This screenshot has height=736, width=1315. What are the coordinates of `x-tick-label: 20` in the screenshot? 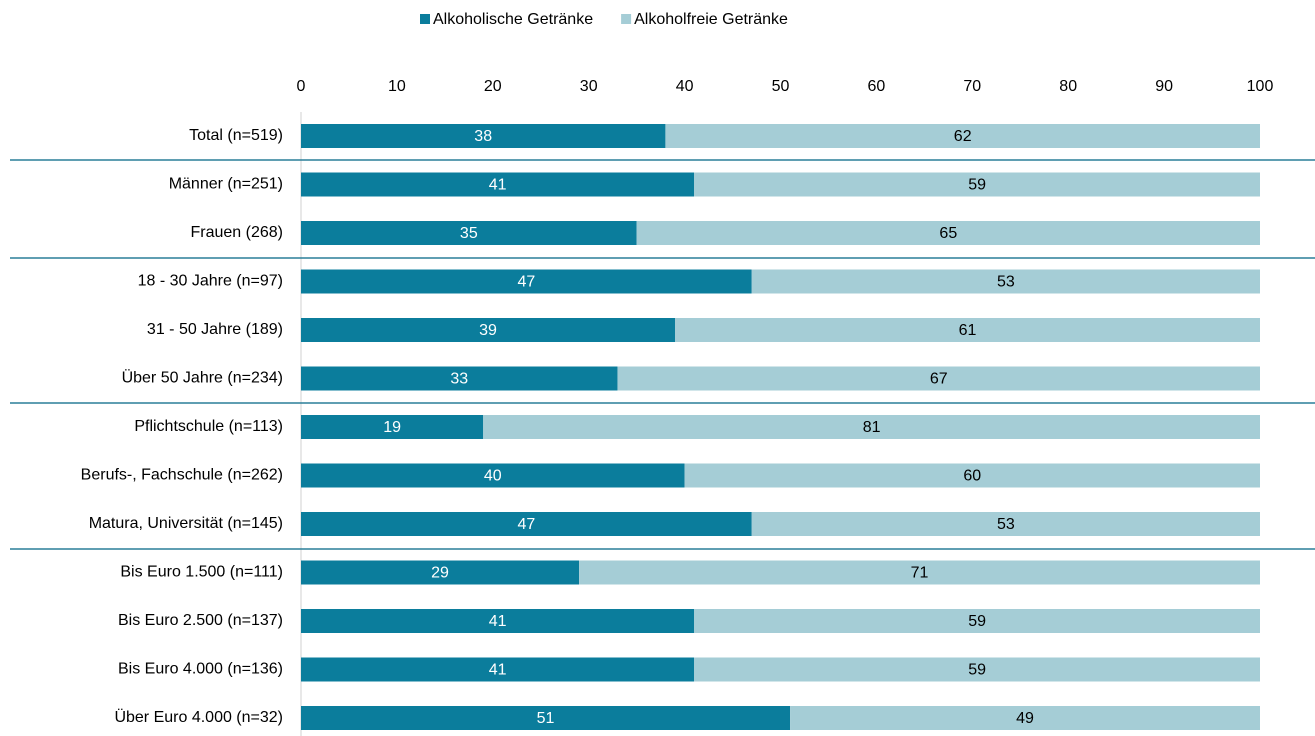 It's located at (493, 86).